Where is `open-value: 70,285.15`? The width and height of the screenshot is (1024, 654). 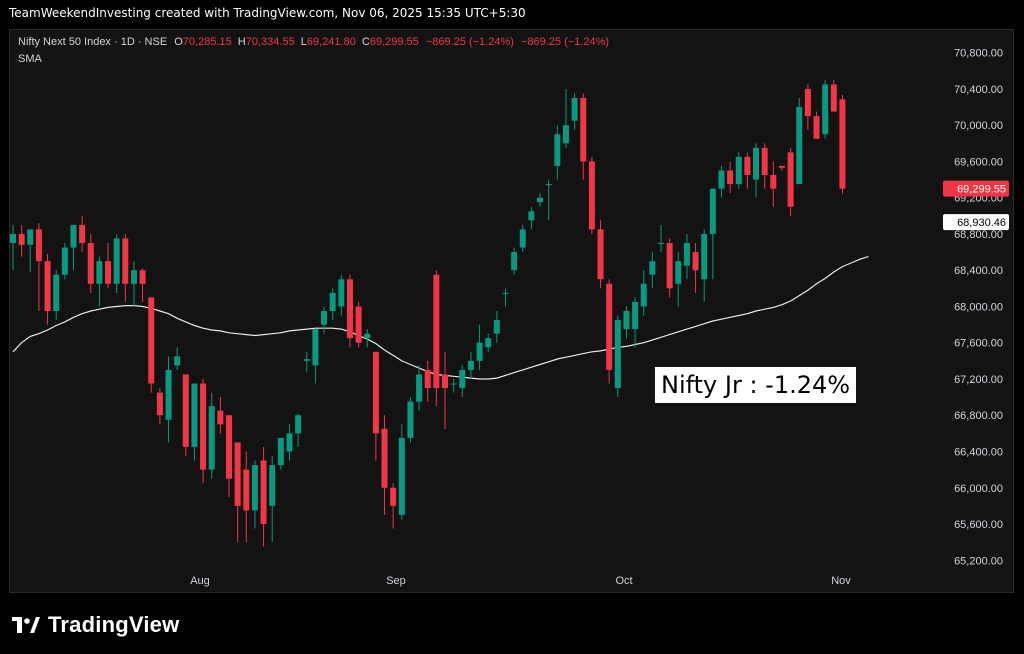 open-value: 70,285.15 is located at coordinates (207, 42).